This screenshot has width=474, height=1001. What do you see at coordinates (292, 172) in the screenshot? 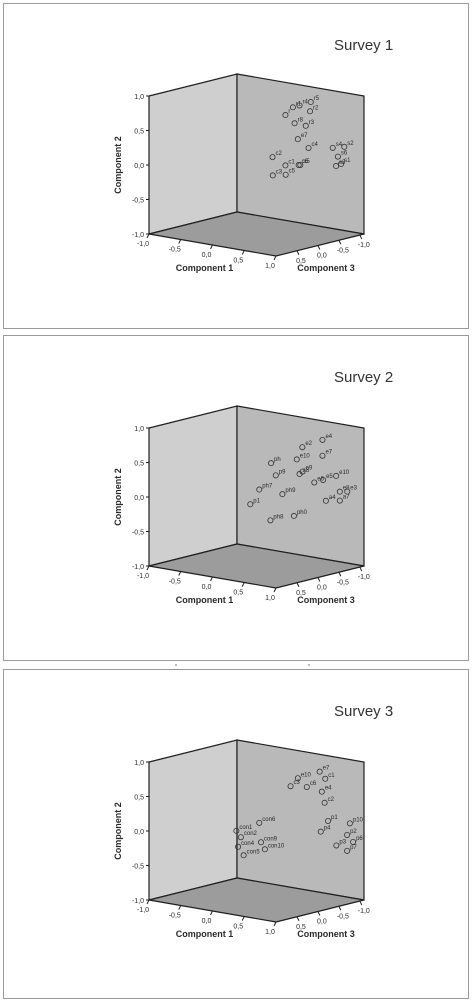
I see `data-point-label: c5` at bounding box center [292, 172].